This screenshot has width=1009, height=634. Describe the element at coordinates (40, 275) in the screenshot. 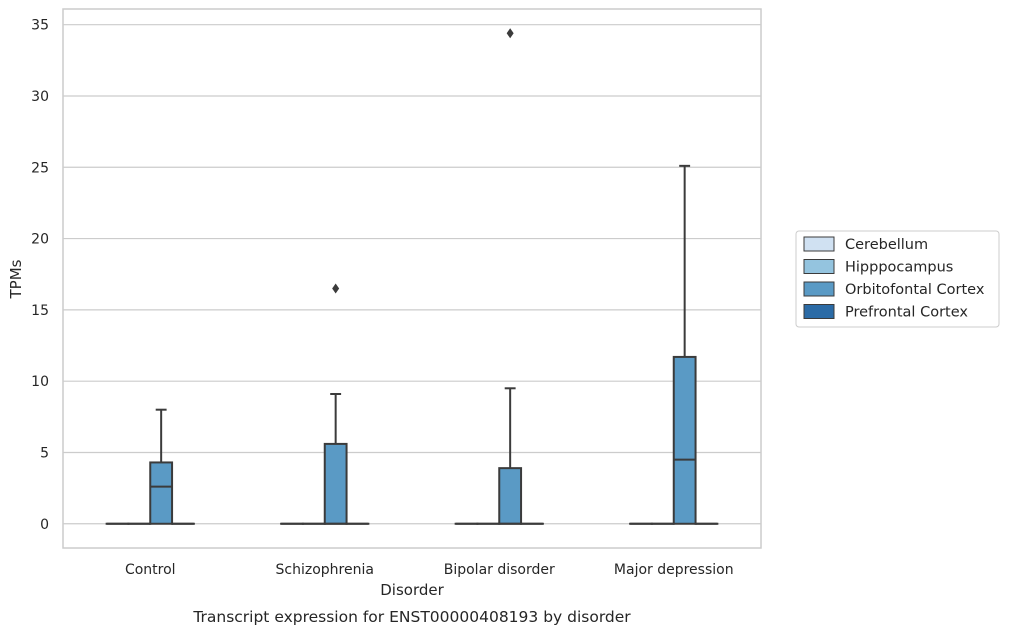

I see `y-tick-labels: 0 5 10 15 20 25 30 35` at that location.